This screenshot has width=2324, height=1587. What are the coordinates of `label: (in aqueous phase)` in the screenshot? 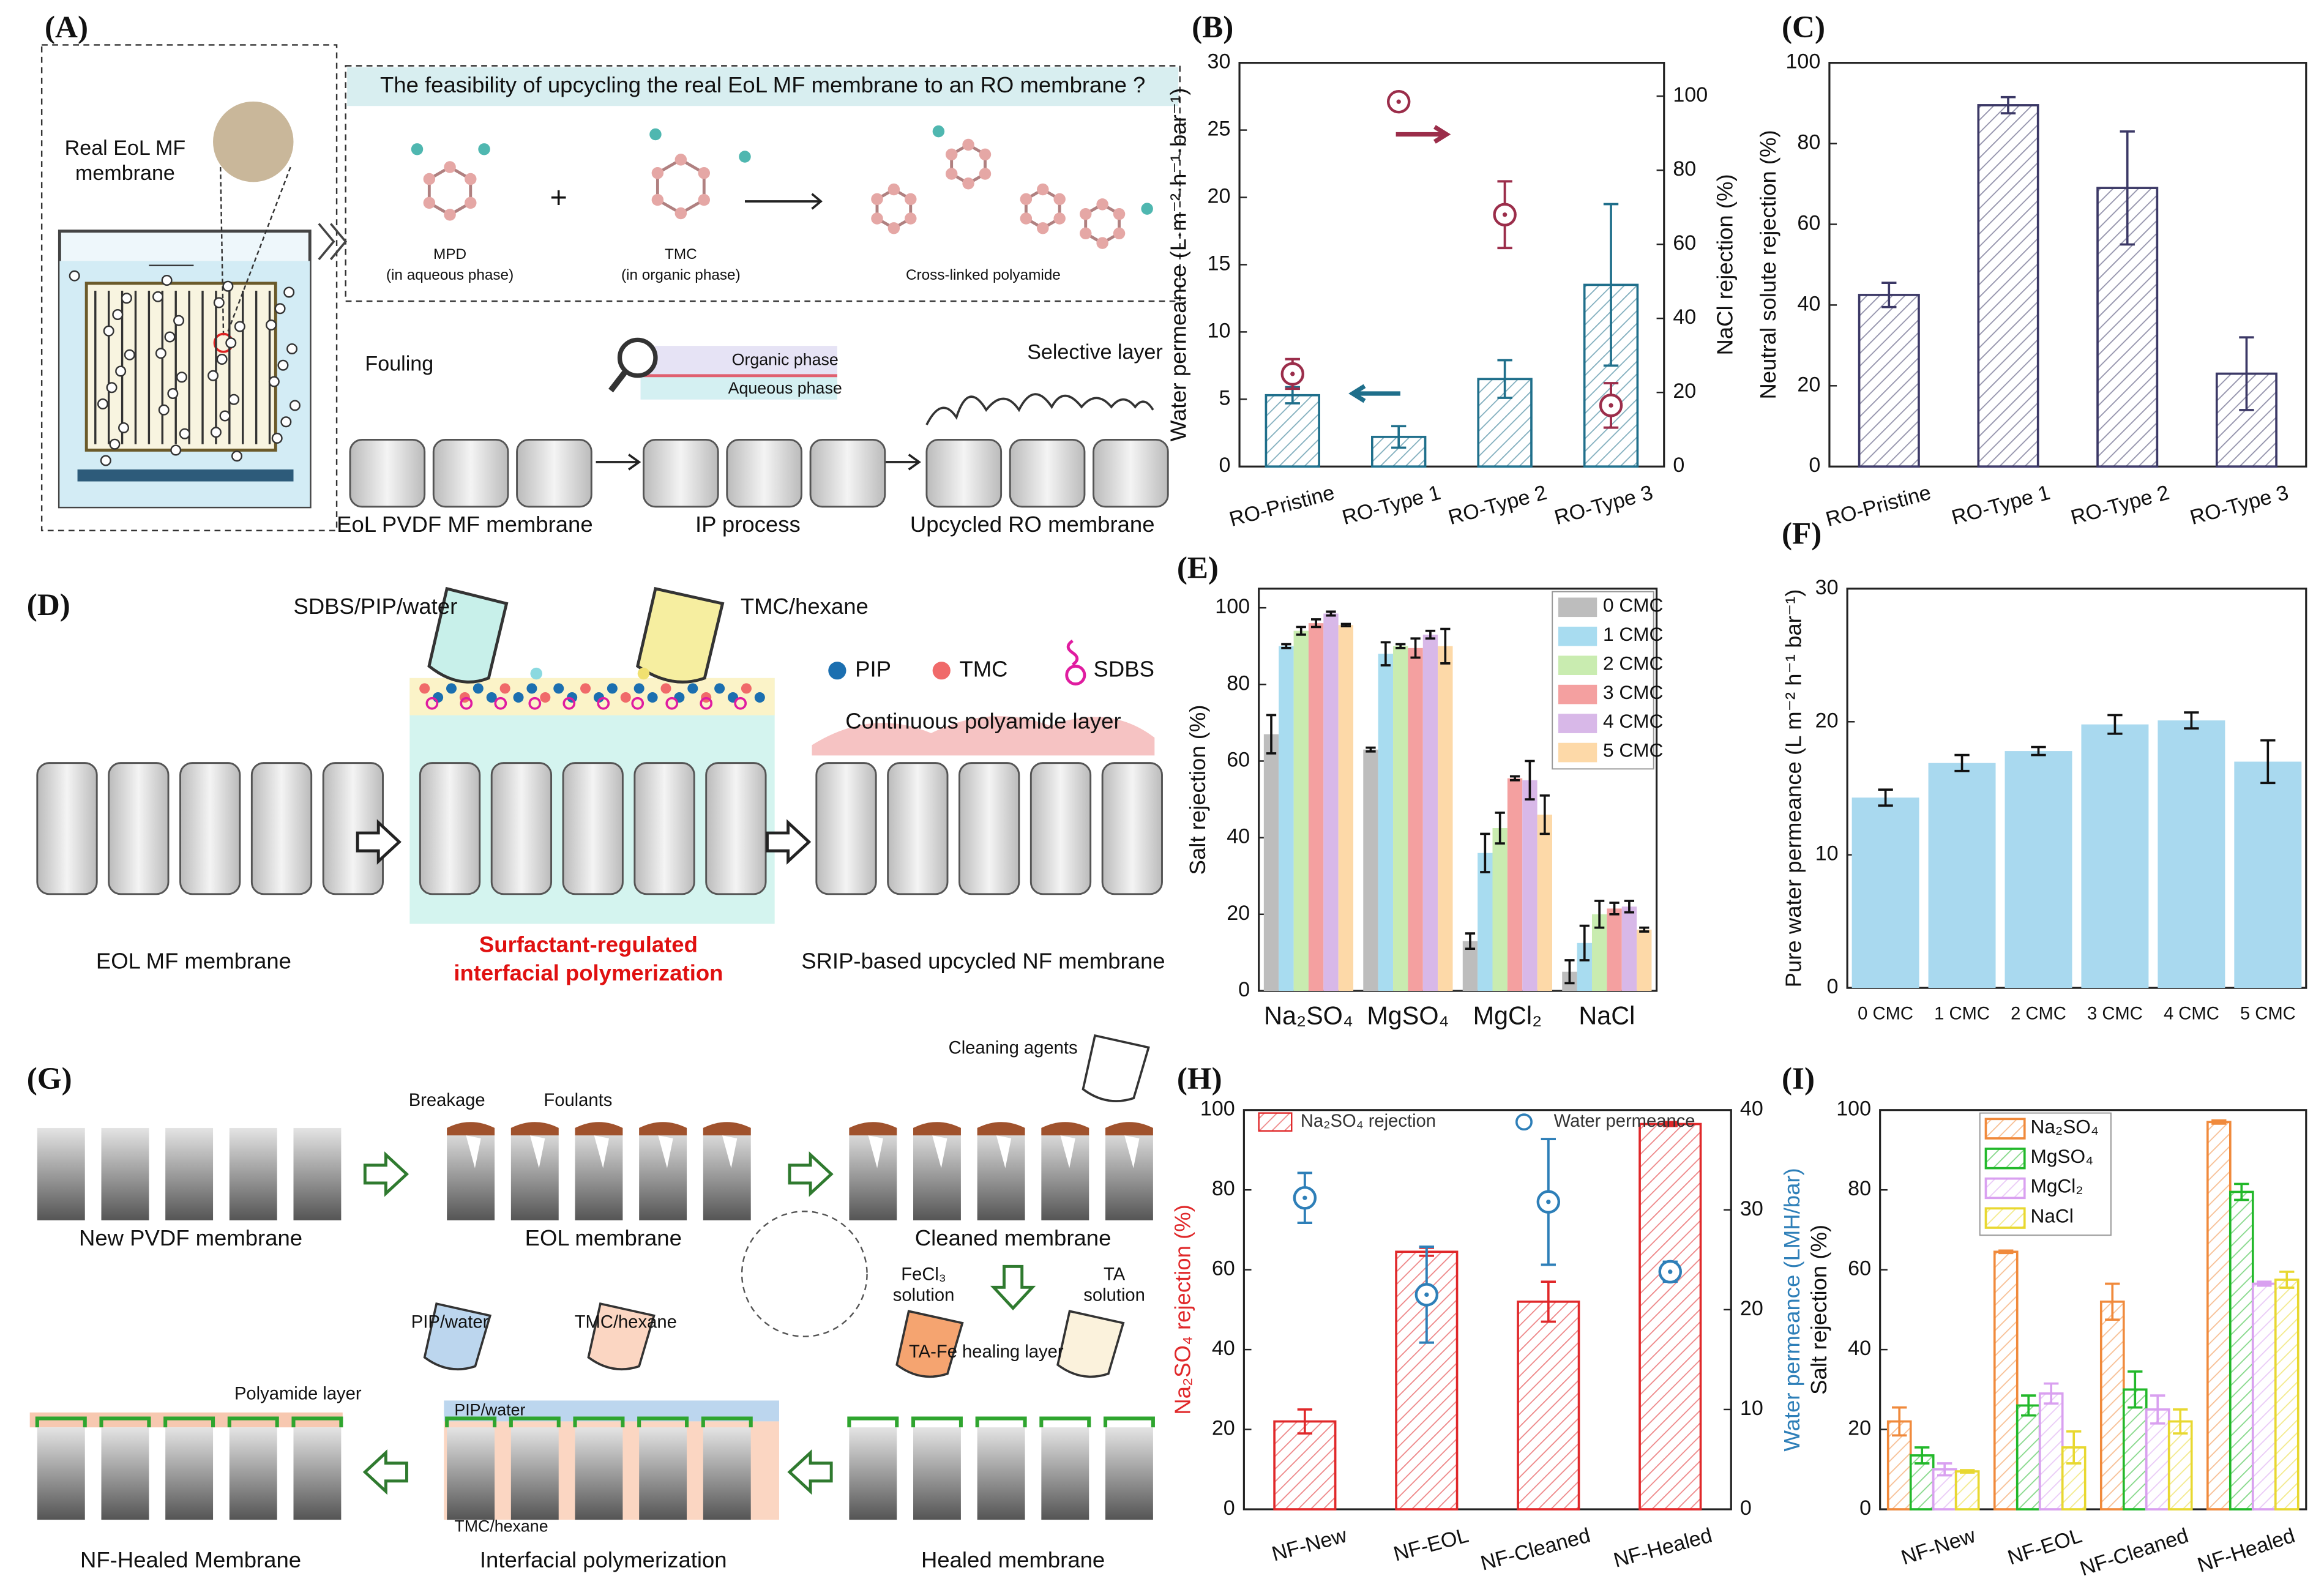 It's located at (450, 275).